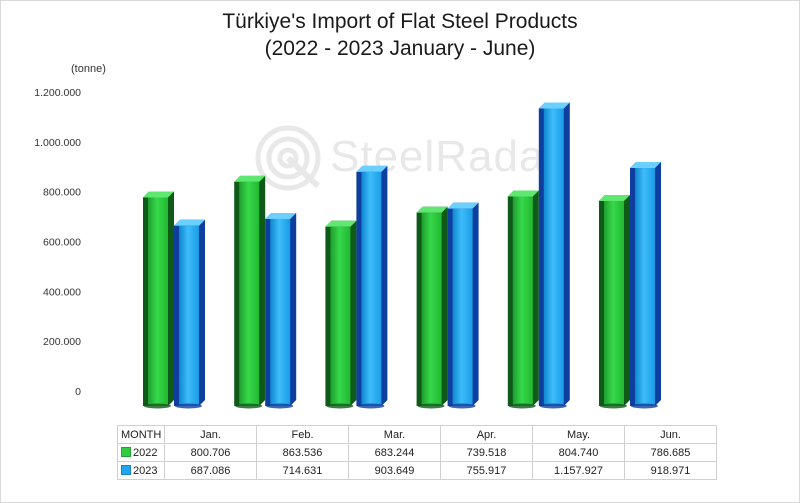  I want to click on bar-2023-may, so click(554, 255).